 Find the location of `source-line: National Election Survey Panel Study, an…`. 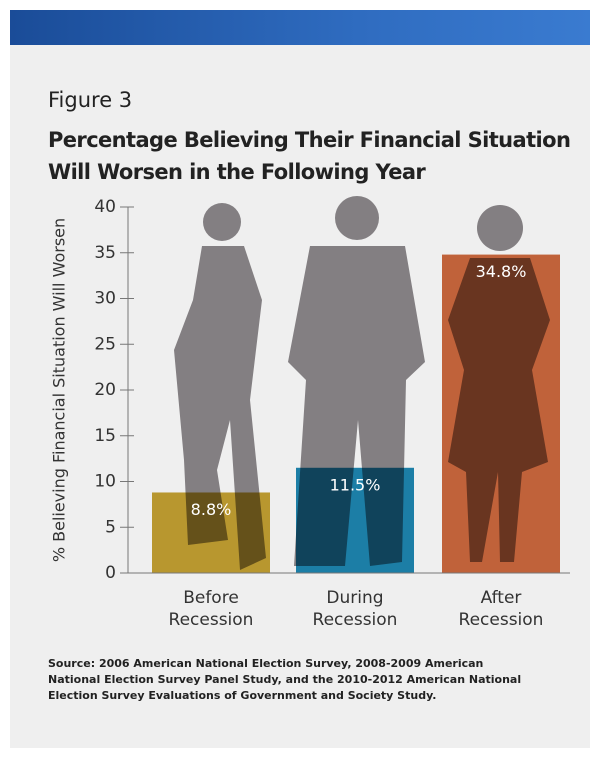

source-line: National Election Survey Panel Study, an… is located at coordinates (285, 679).